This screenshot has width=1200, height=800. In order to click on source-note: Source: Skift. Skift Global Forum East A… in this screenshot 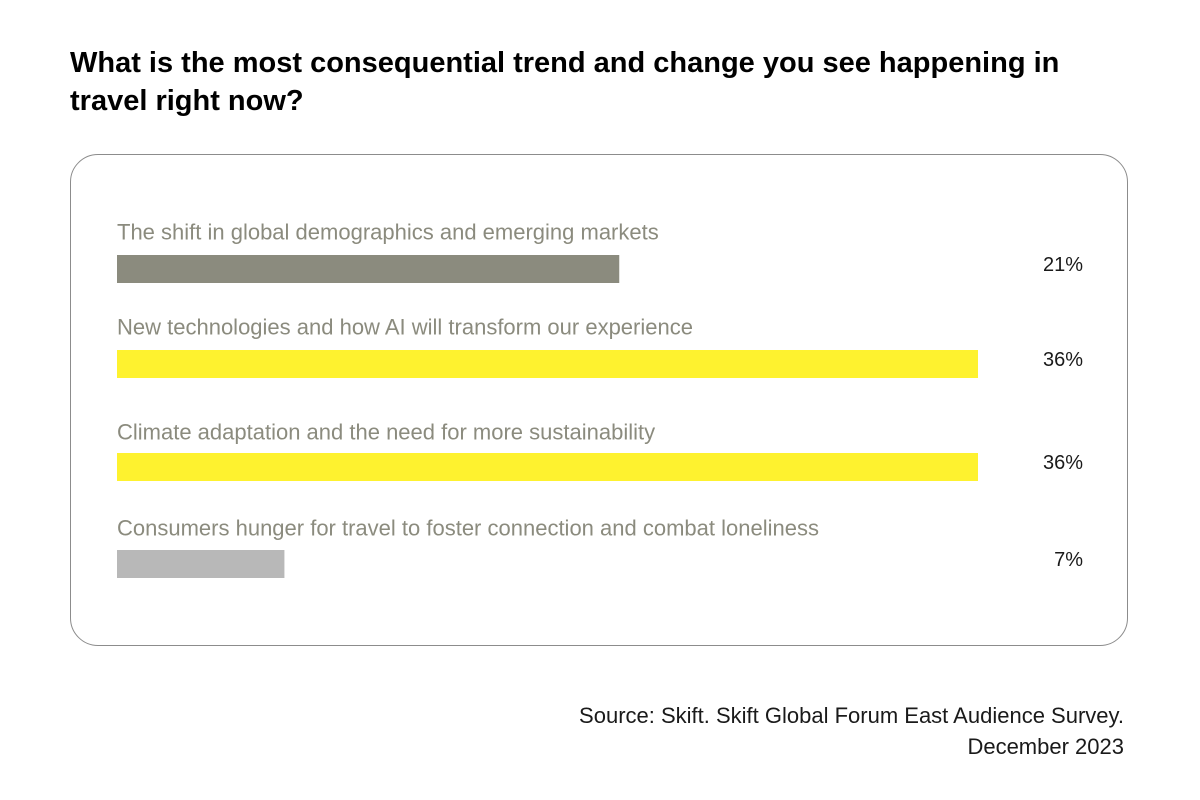, I will do `click(851, 731)`.